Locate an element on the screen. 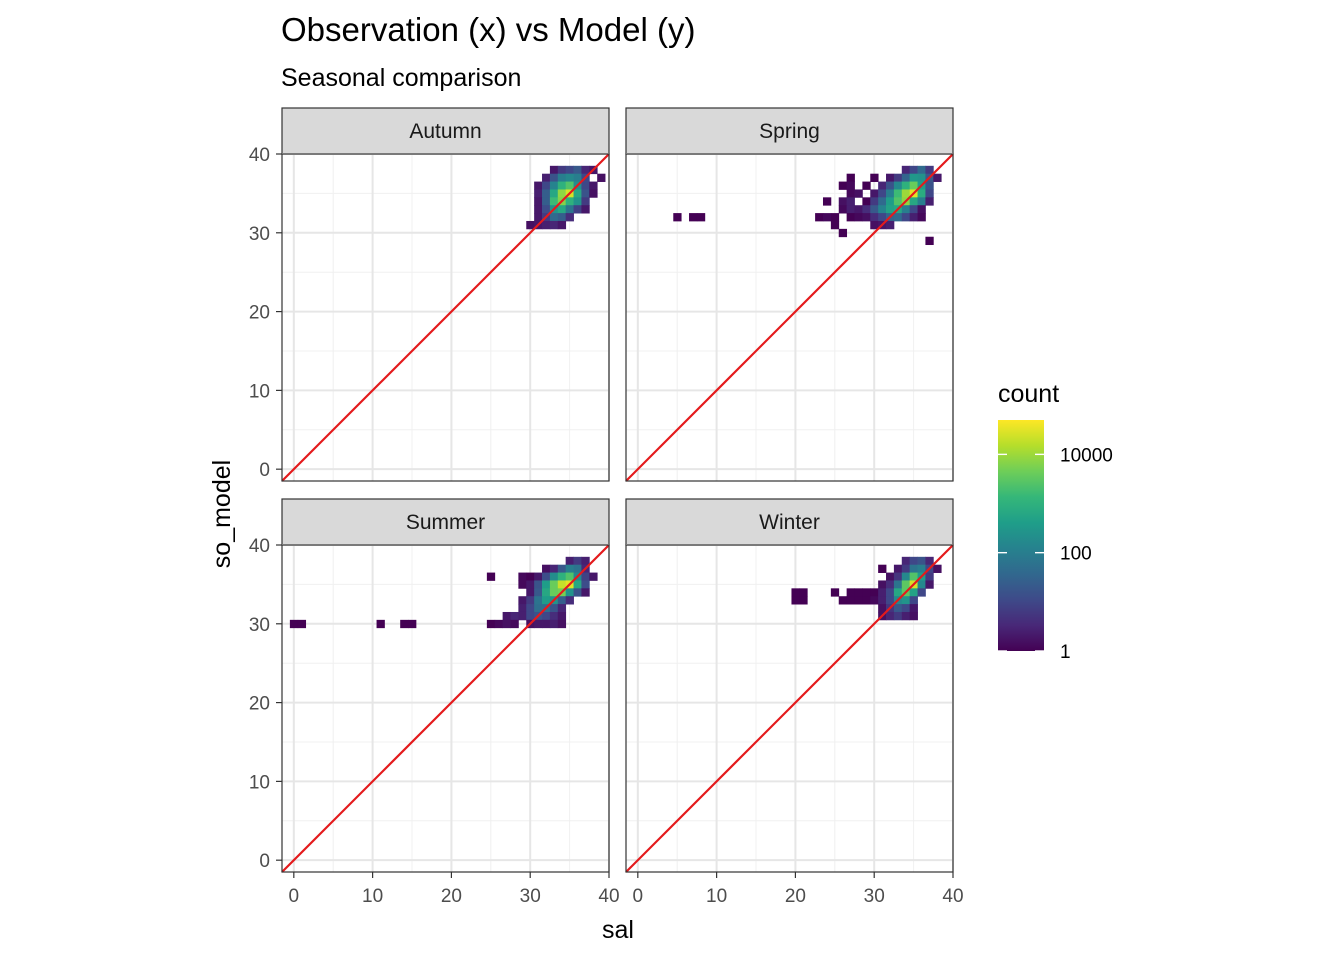 Image resolution: width=1344 pixels, height=960 pixels. facet-strip-label: Winter is located at coordinates (789, 522).